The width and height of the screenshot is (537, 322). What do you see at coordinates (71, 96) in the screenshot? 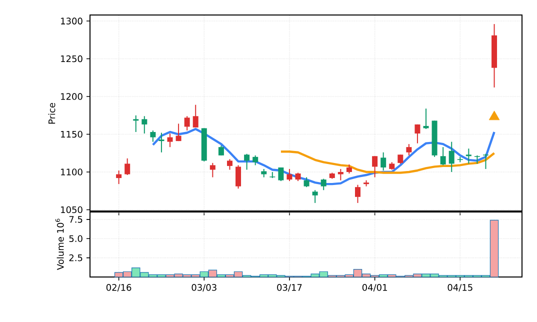
I see `y-tick-label: 1200` at bounding box center [71, 96].